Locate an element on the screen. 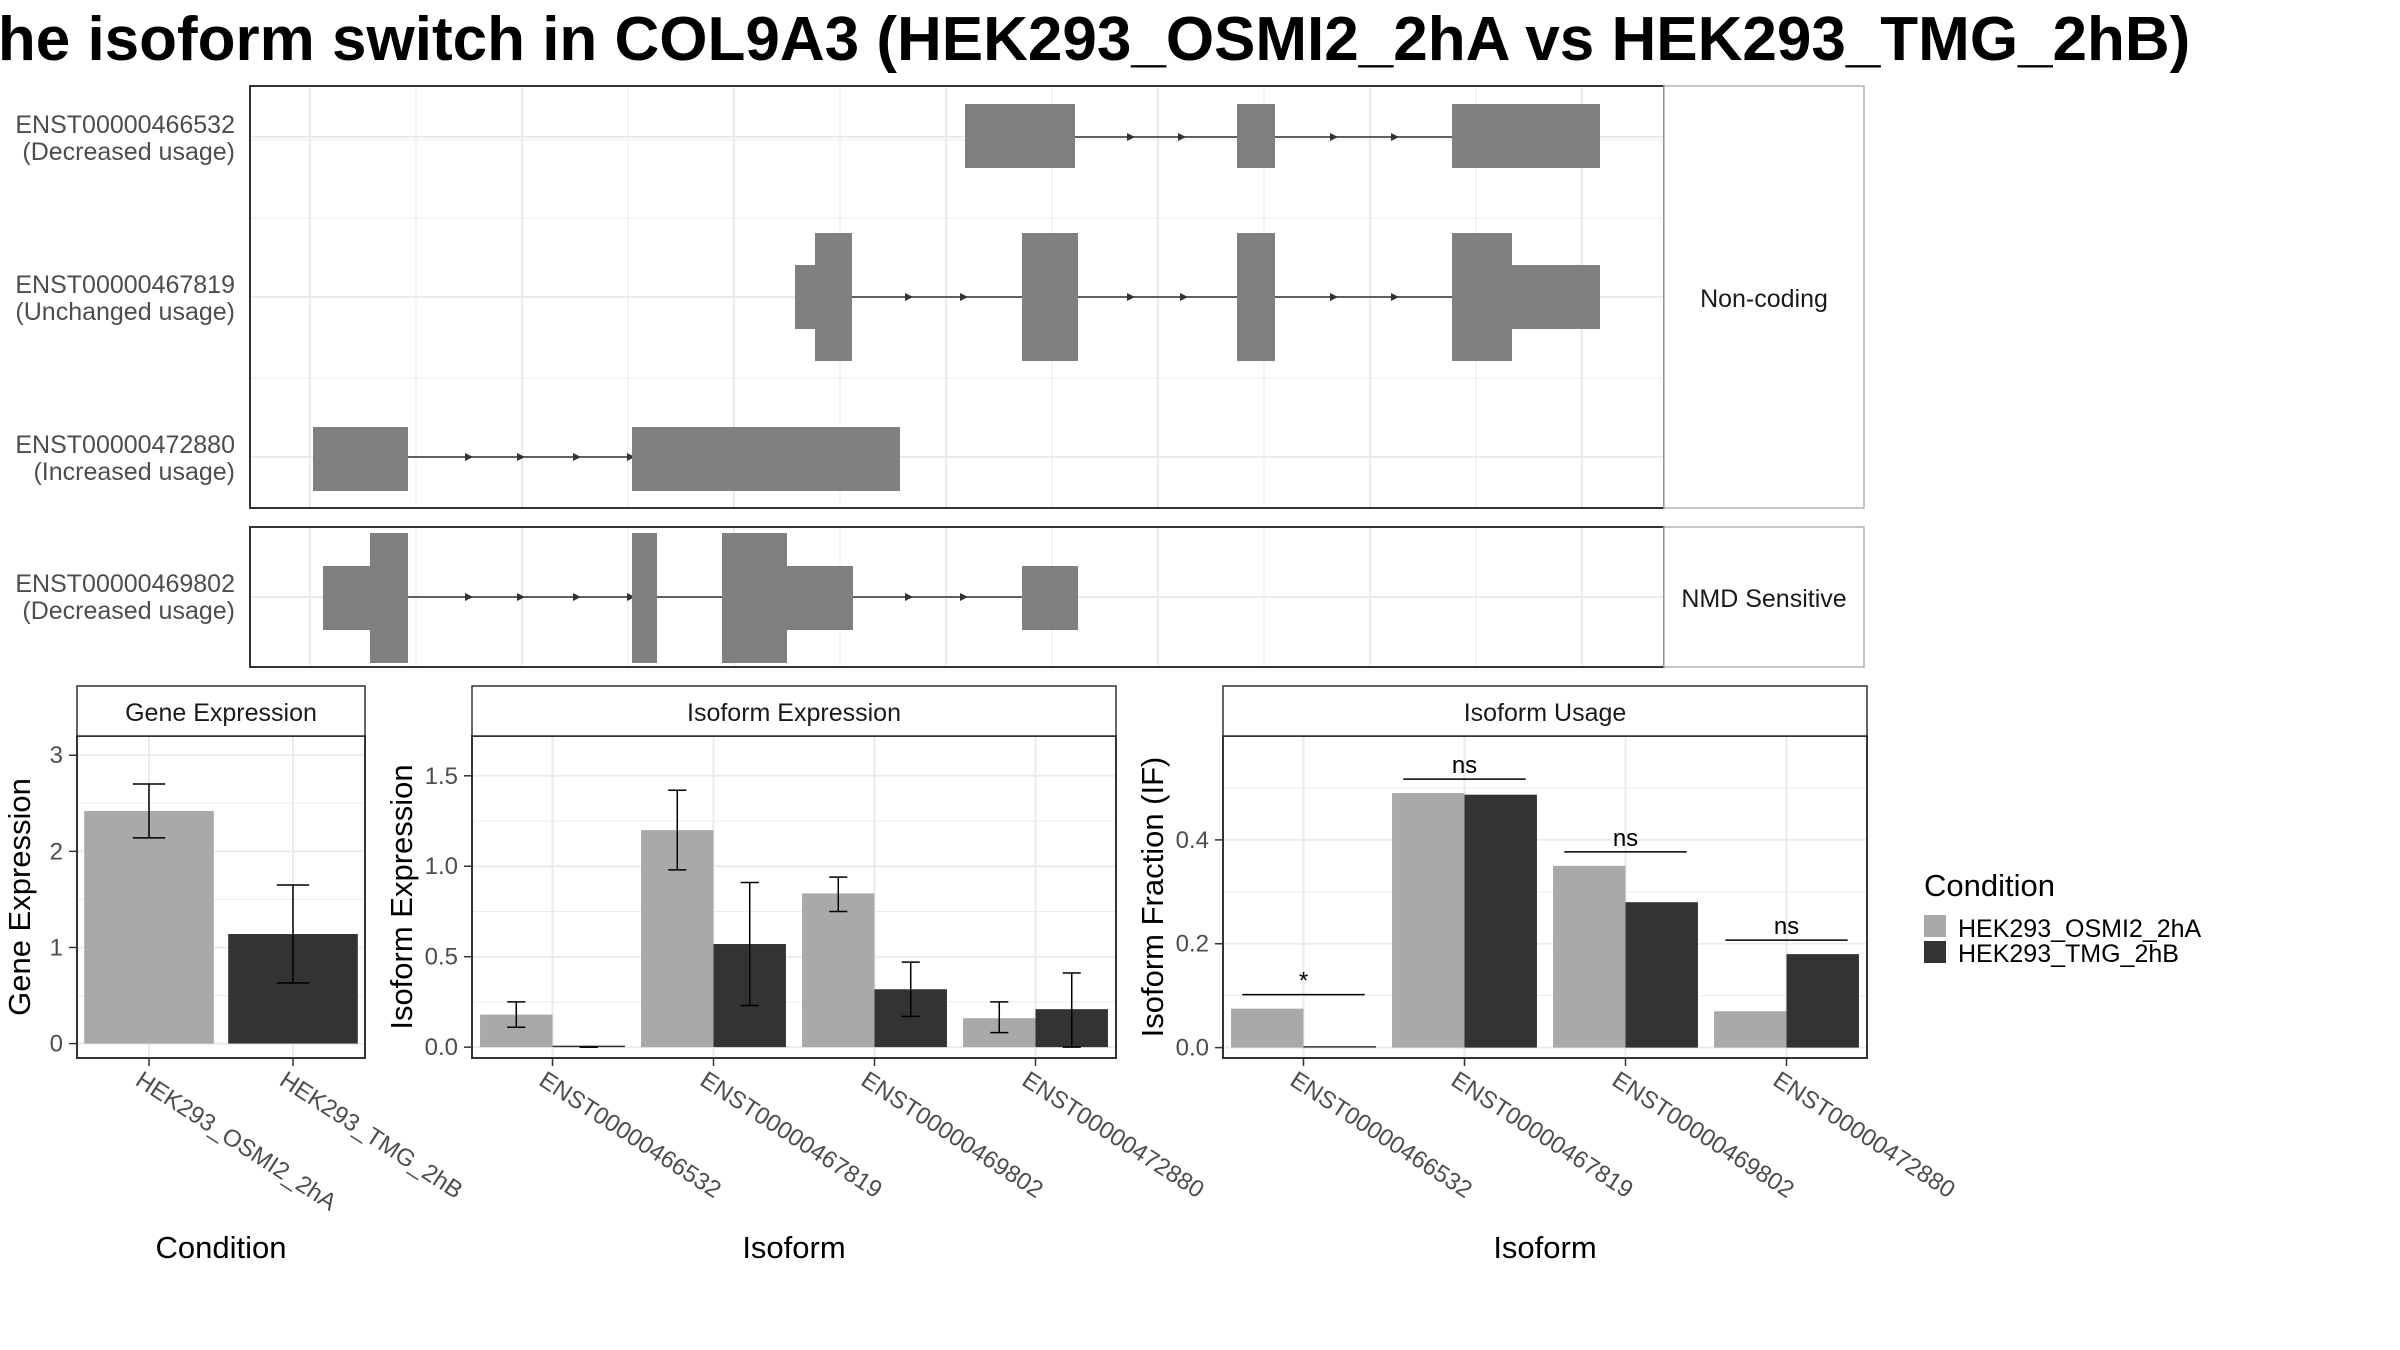  transcript-panel-nmd-sensitive: NMD Sensitive is located at coordinates (1057, 597).